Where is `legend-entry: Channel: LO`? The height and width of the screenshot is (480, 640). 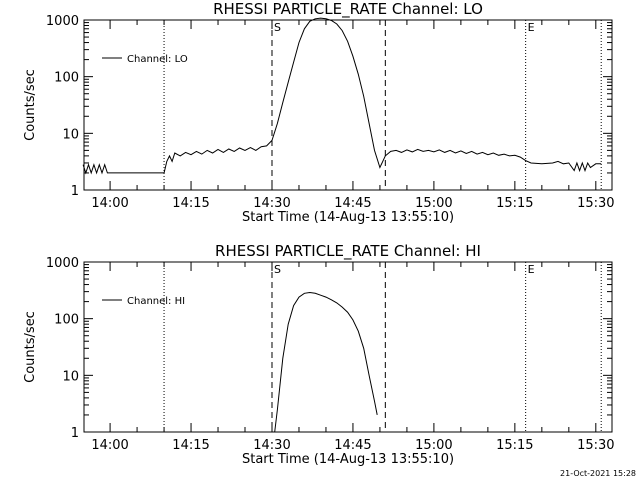
legend-entry: Channel: LO is located at coordinates (157, 59).